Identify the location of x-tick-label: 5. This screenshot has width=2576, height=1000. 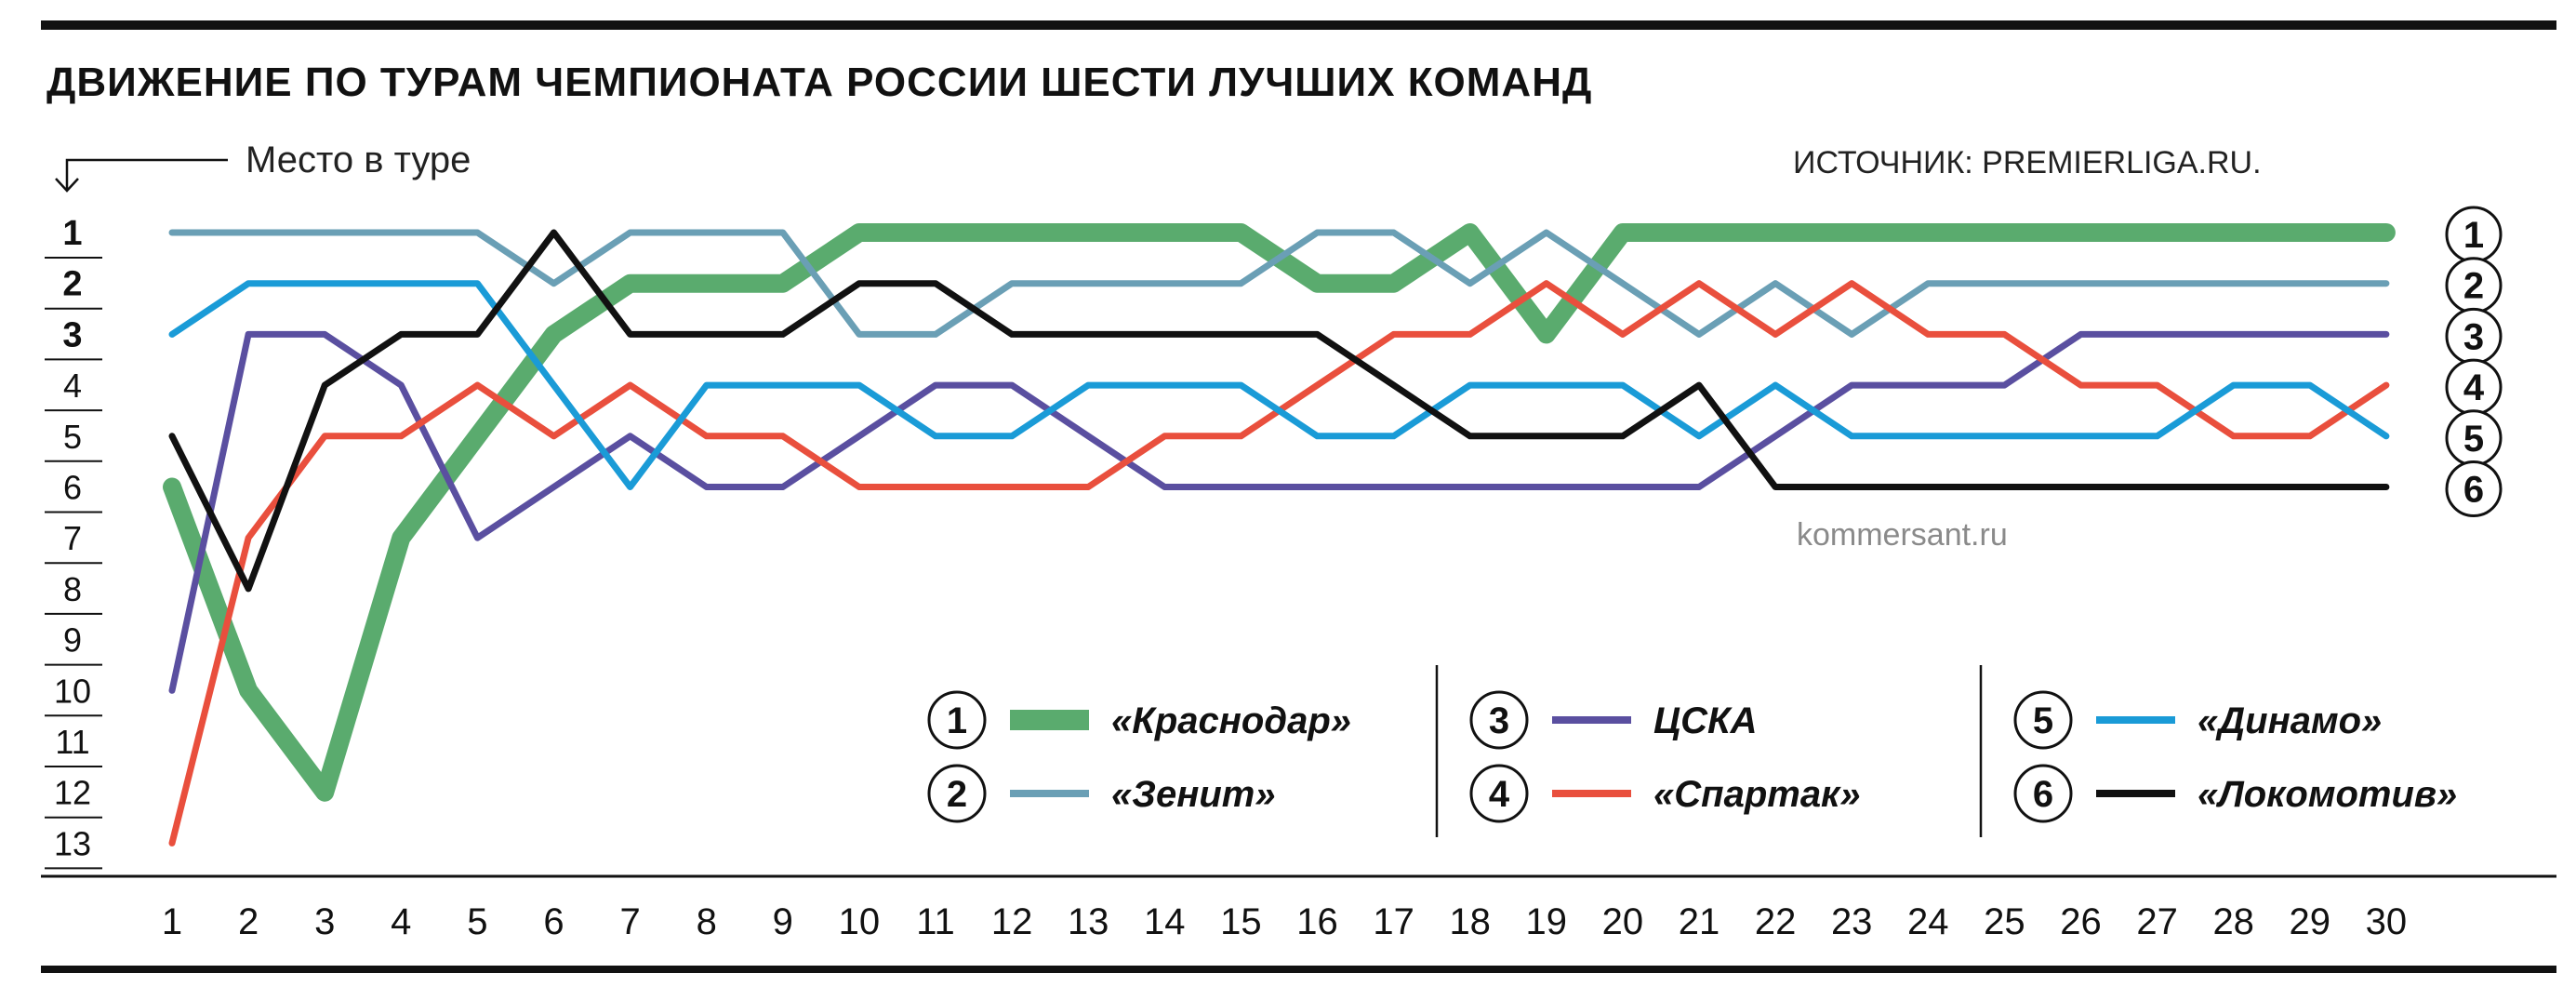
(477, 921).